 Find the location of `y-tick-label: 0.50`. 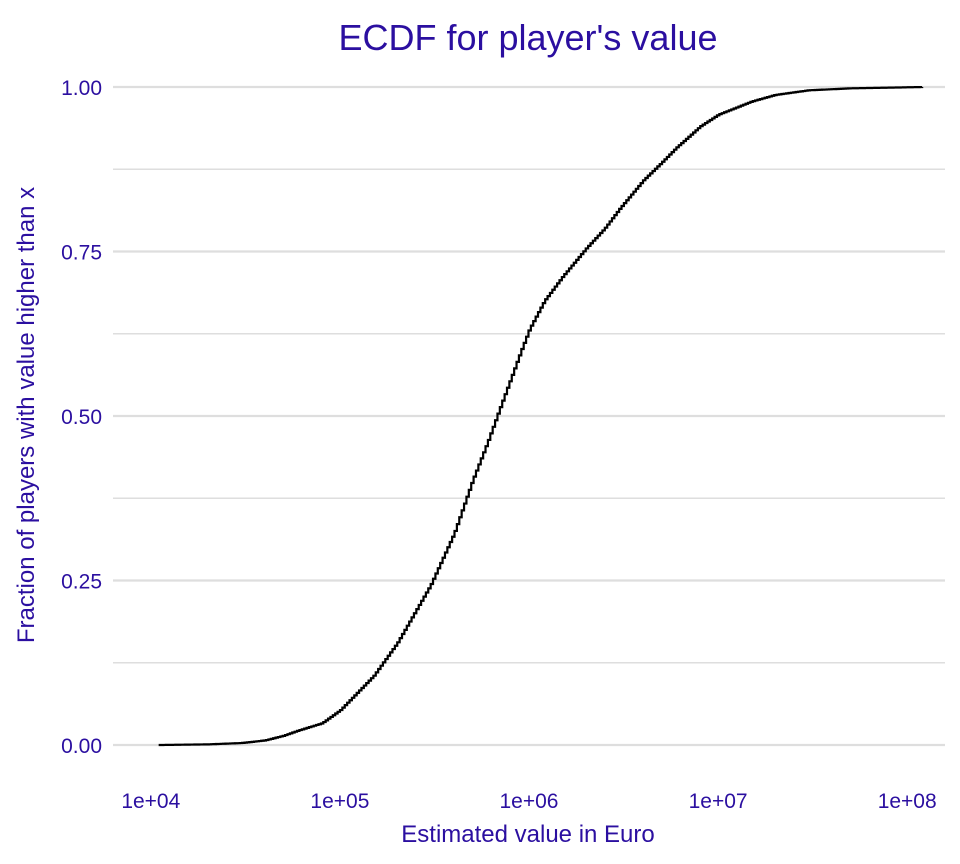

y-tick-label: 0.50 is located at coordinates (81, 417).